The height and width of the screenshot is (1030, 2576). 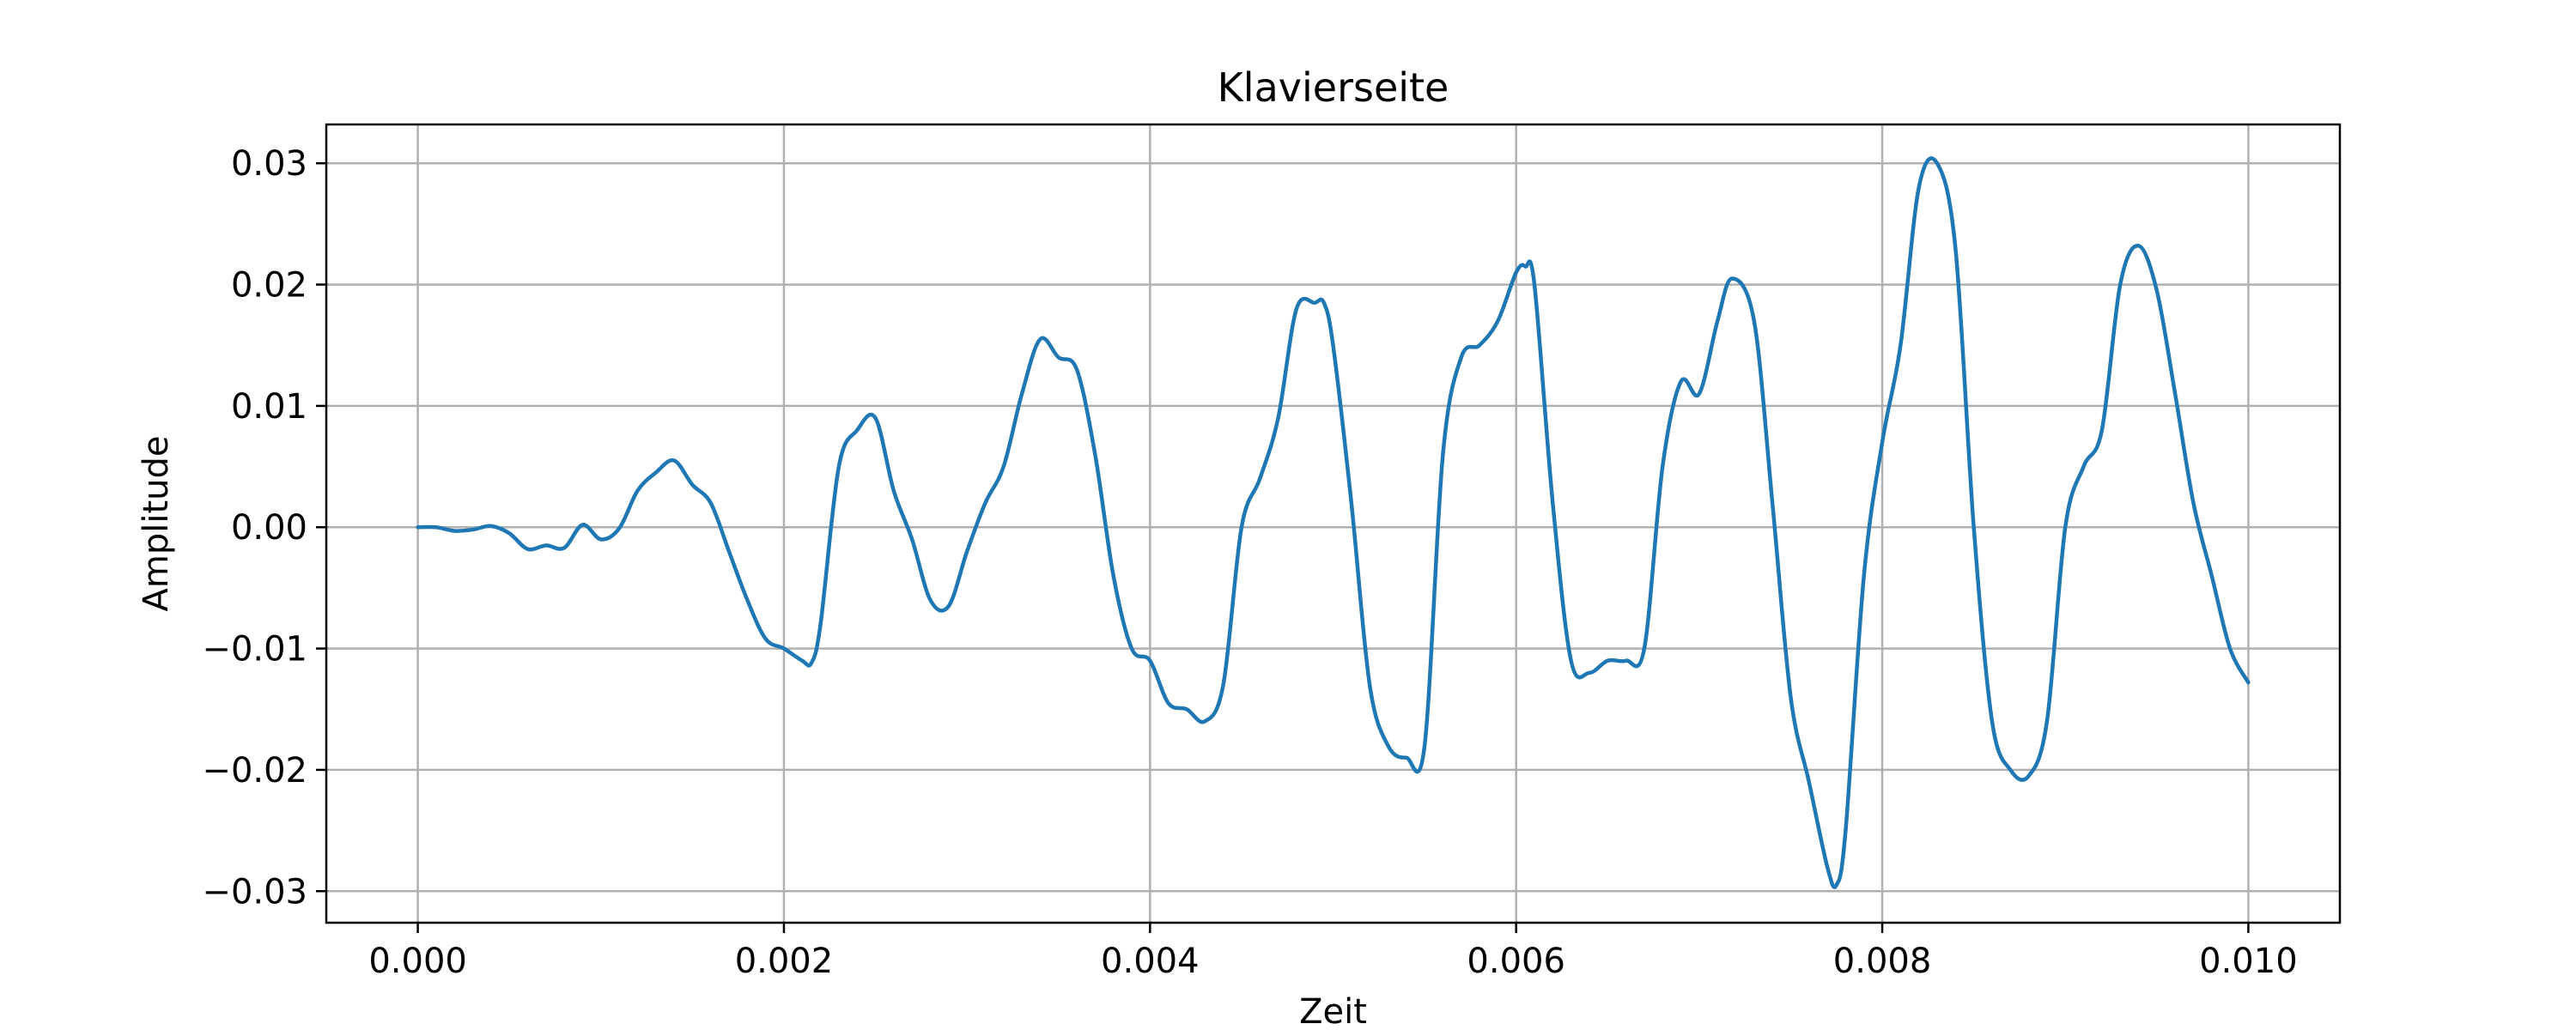 I want to click on x-tick-label: 0.004, so click(x=1151, y=961).